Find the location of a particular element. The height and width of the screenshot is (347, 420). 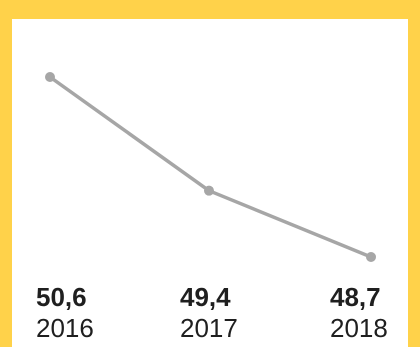

value-label: 49,4 is located at coordinates (205, 297).